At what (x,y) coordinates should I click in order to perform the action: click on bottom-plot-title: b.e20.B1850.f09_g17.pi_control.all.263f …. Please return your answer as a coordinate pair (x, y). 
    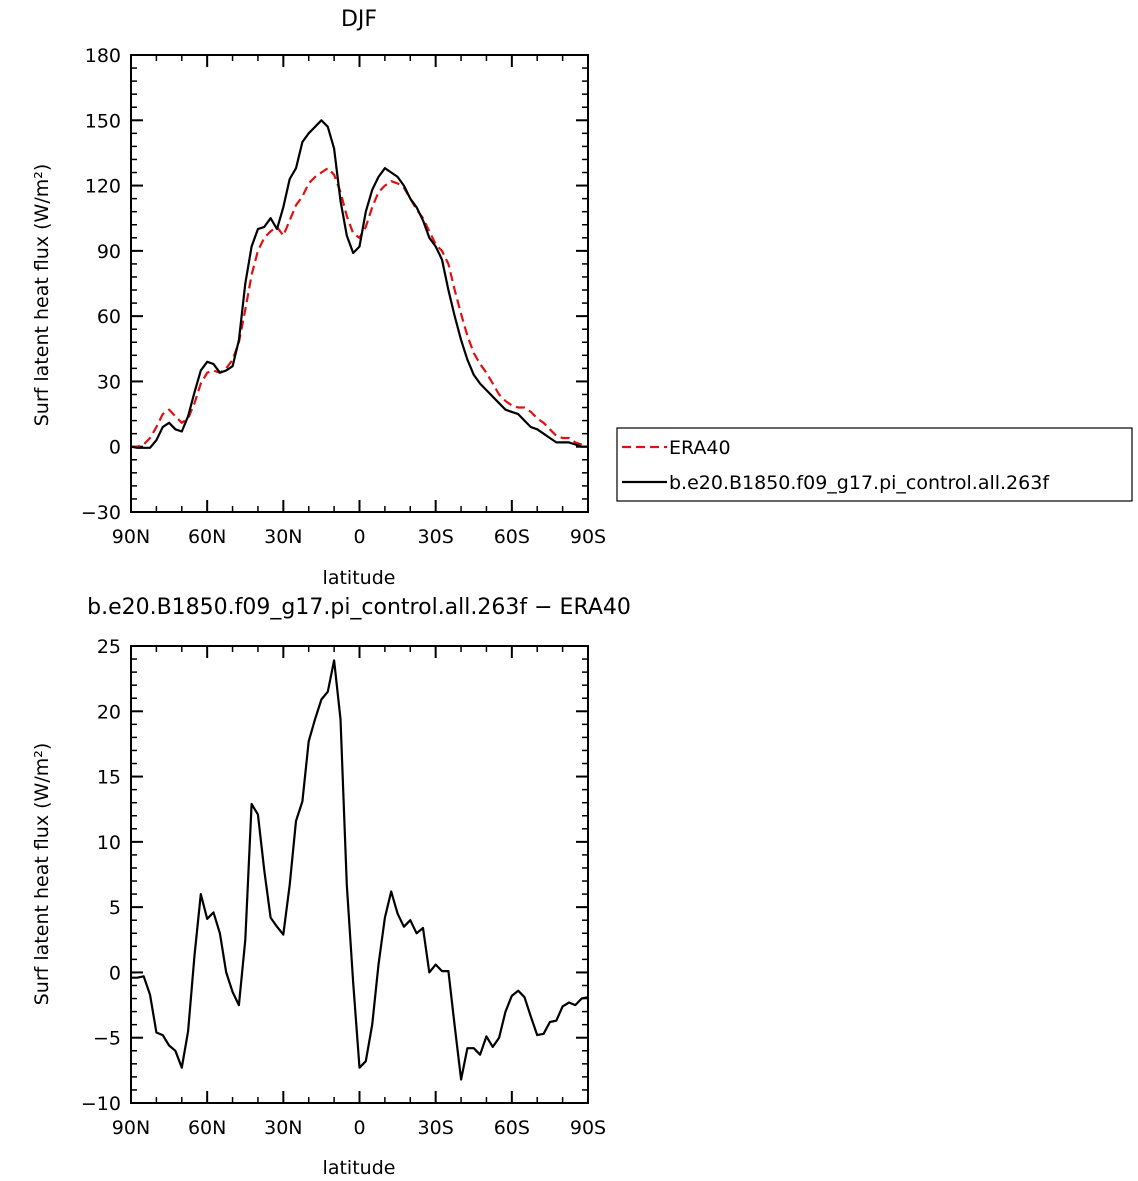
    Looking at the image, I should click on (359, 607).